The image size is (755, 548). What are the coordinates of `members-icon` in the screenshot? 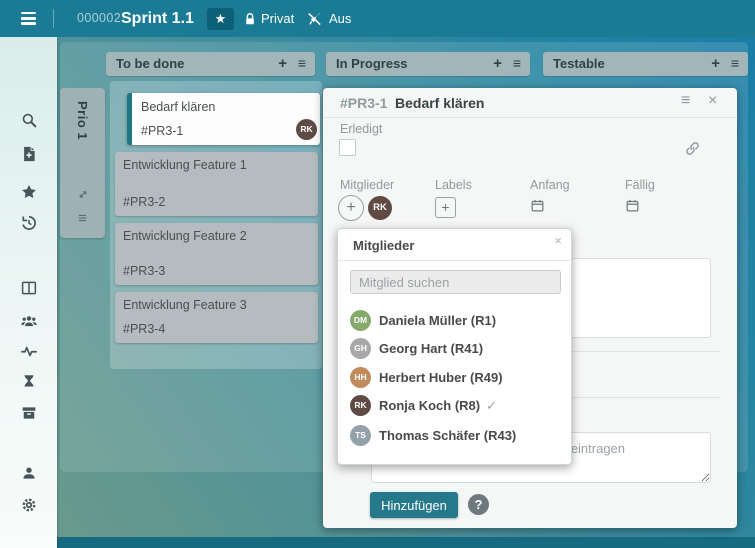 It's located at (29, 321).